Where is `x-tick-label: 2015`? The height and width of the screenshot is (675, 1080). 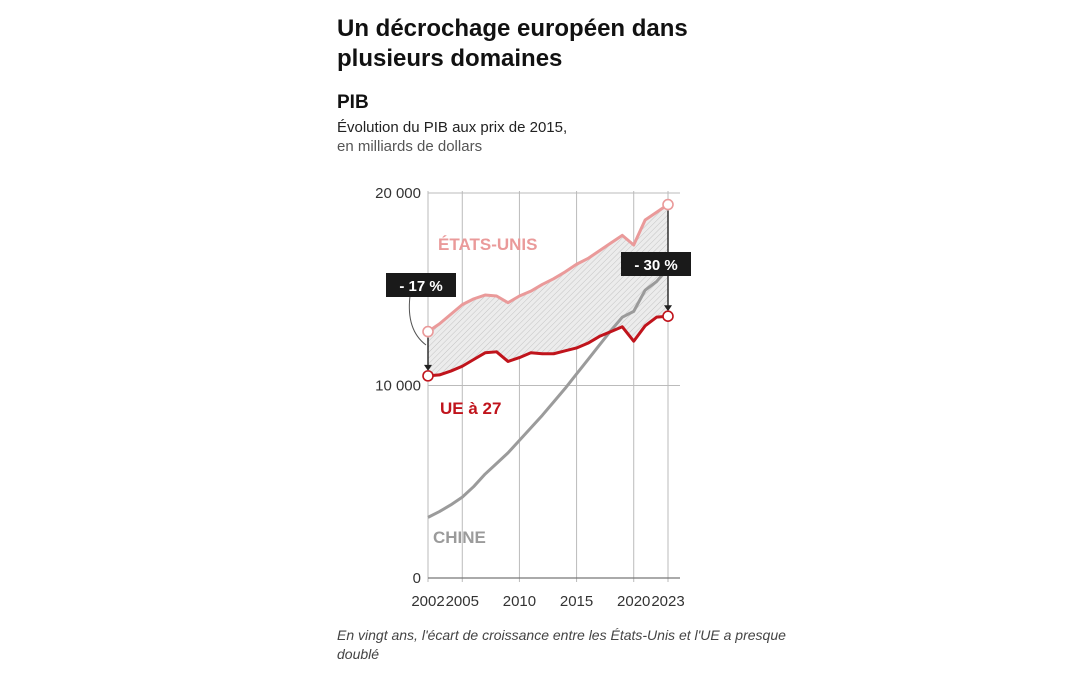
x-tick-label: 2015 is located at coordinates (576, 601).